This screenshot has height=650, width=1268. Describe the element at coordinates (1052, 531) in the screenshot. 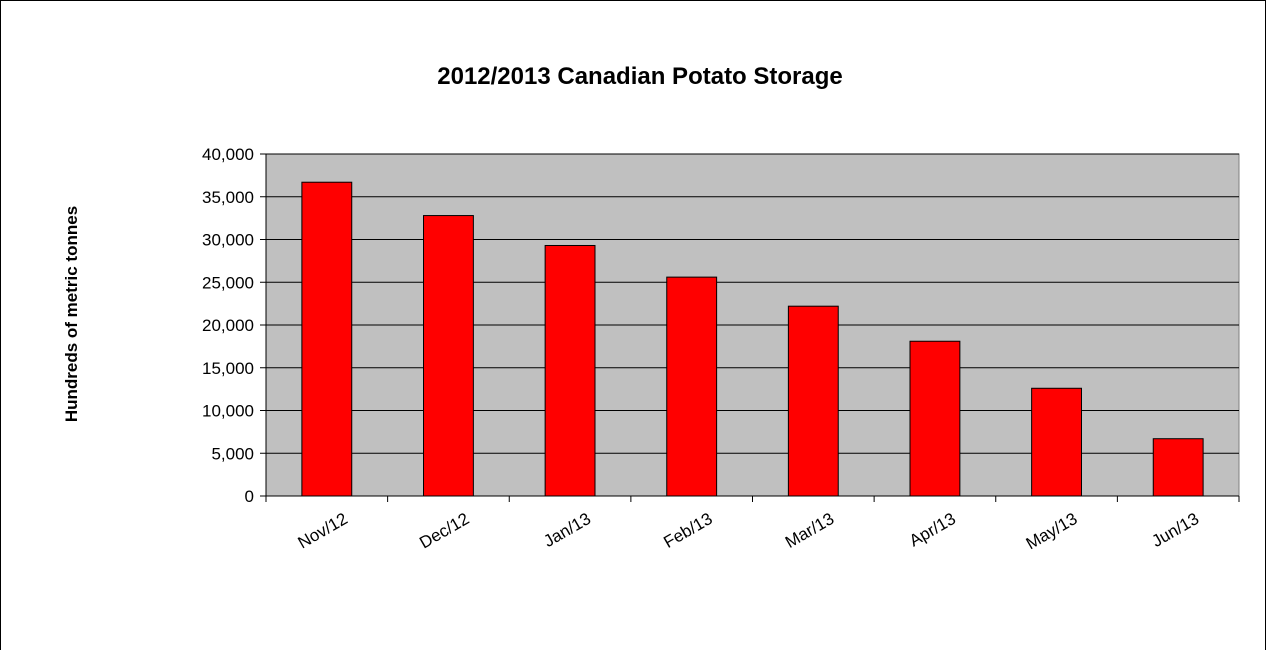

I see `x-tick-label: May/13` at that location.